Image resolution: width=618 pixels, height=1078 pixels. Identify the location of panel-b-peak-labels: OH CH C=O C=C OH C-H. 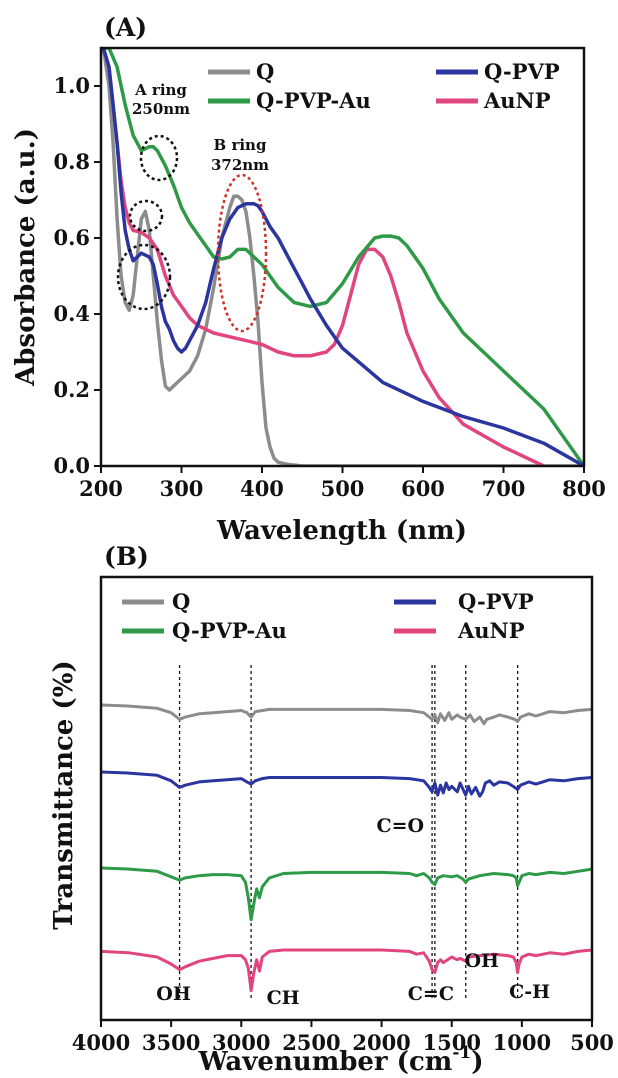
(353, 912).